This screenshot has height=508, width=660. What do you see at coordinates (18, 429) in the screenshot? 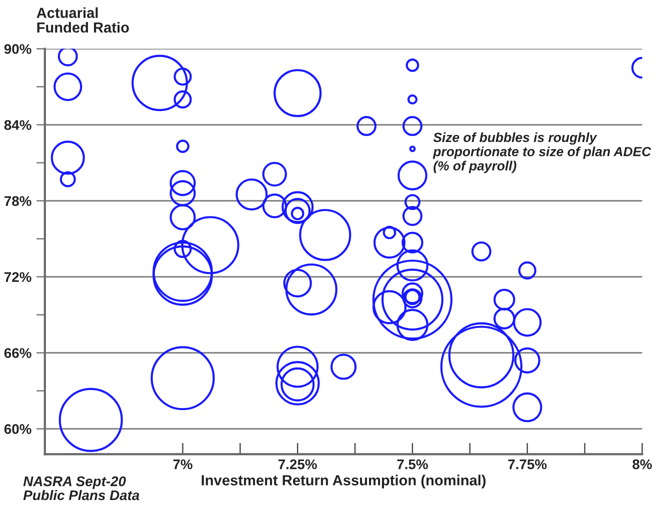
I see `y-tick-label: 60%` at bounding box center [18, 429].